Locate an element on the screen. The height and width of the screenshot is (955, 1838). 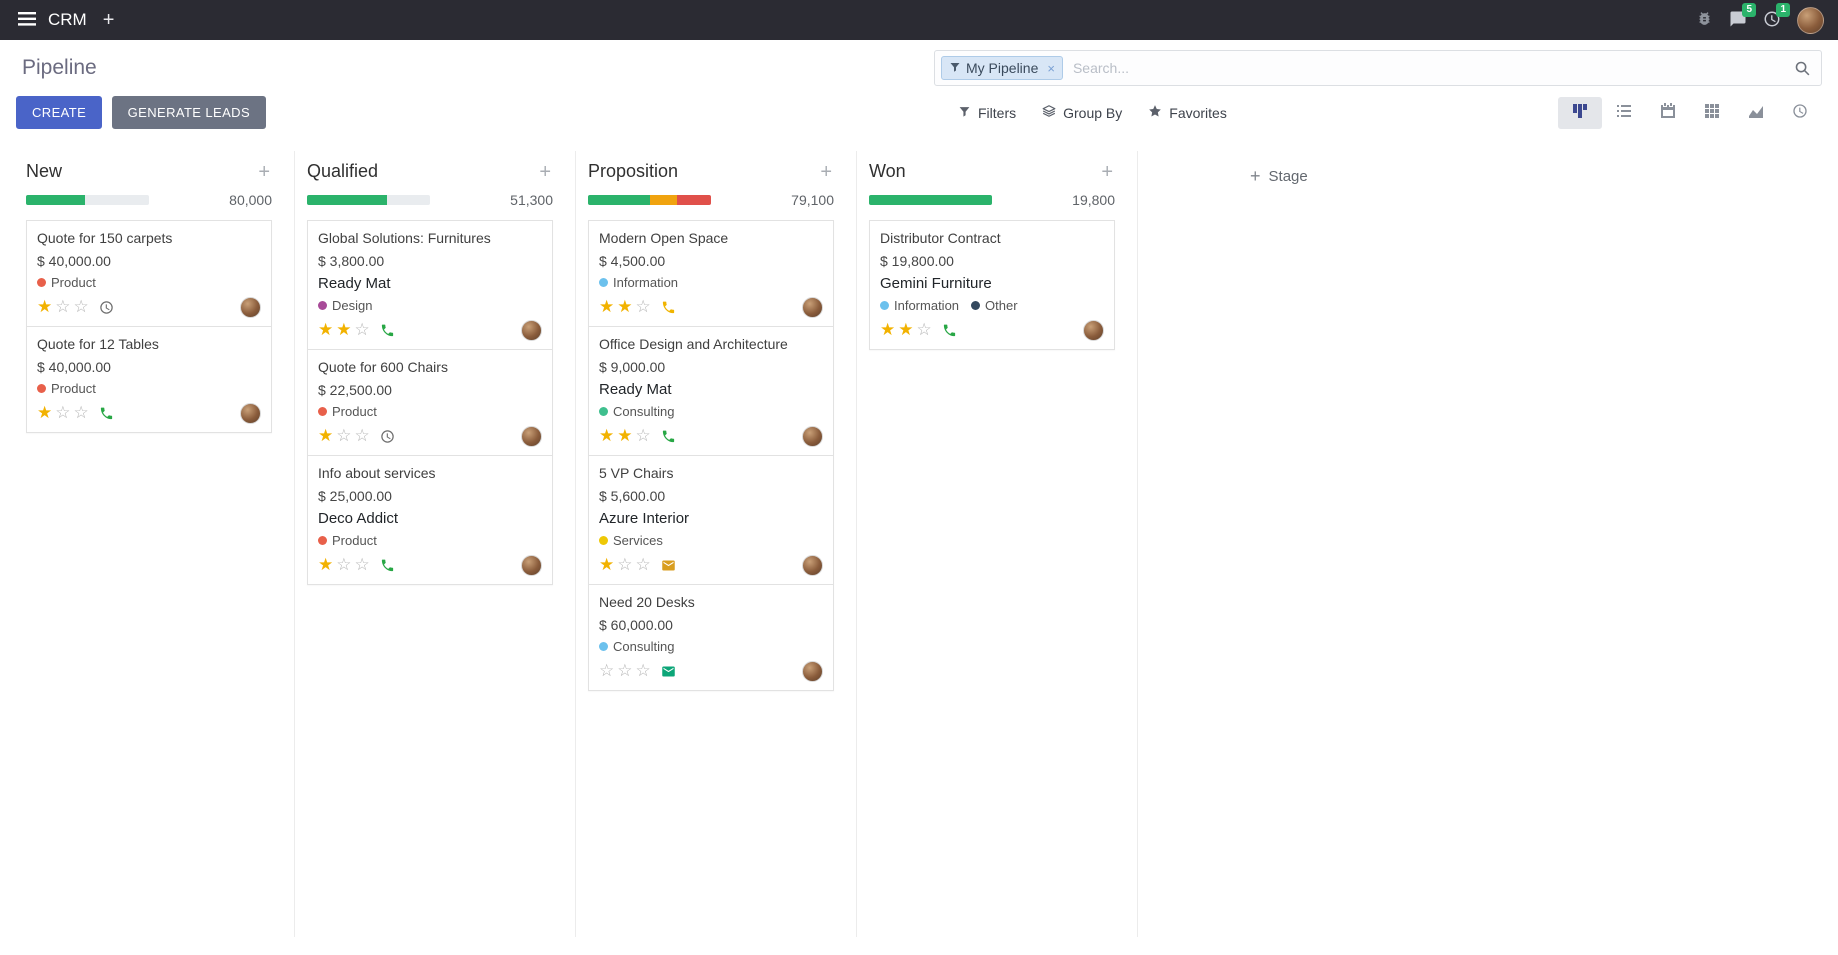
search-icon is located at coordinates (1802, 68).